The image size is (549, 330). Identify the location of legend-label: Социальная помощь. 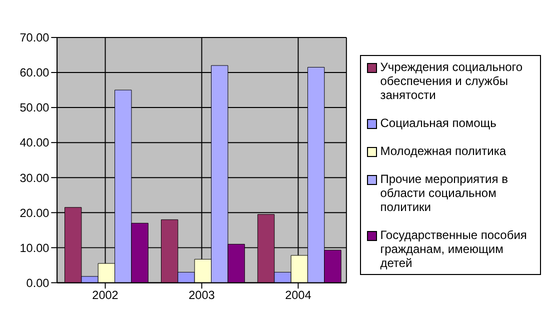
(438, 123).